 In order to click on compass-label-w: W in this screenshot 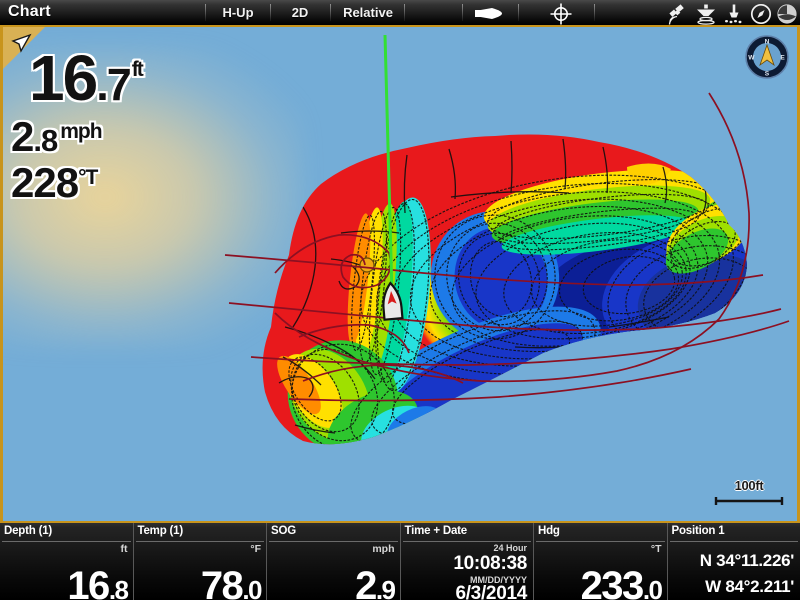, I will do `click(751, 57)`.